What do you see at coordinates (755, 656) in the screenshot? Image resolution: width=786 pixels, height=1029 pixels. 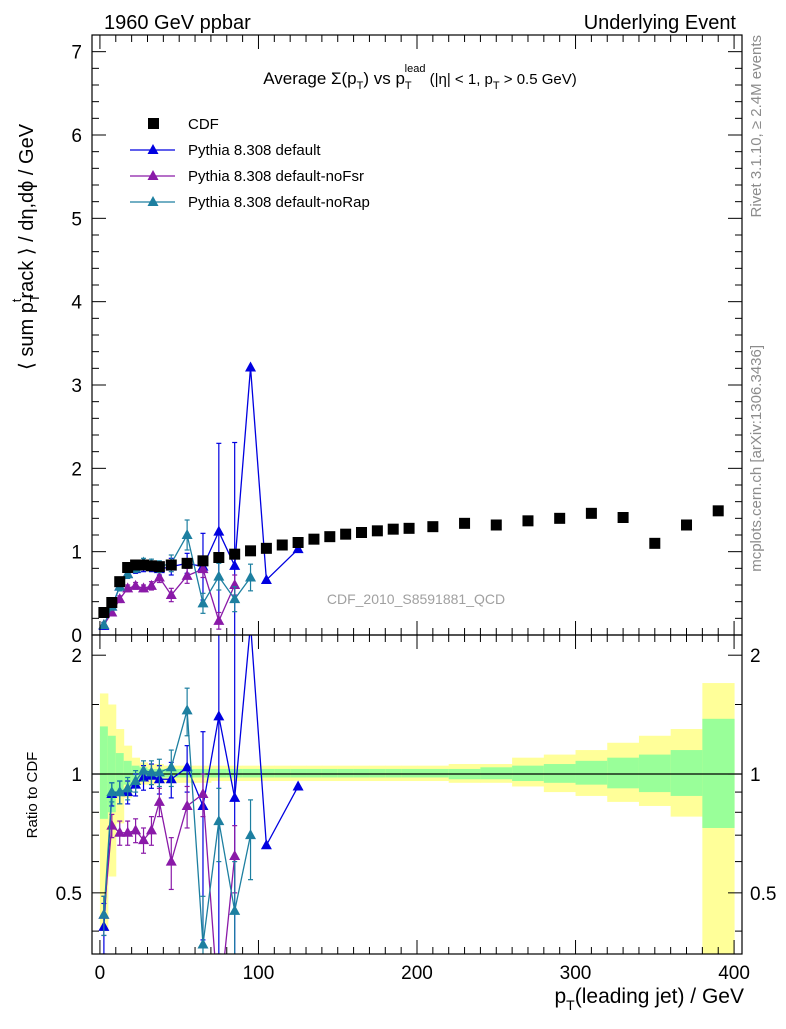 I see `ratio-y-tick-label-right: 2` at bounding box center [755, 656].